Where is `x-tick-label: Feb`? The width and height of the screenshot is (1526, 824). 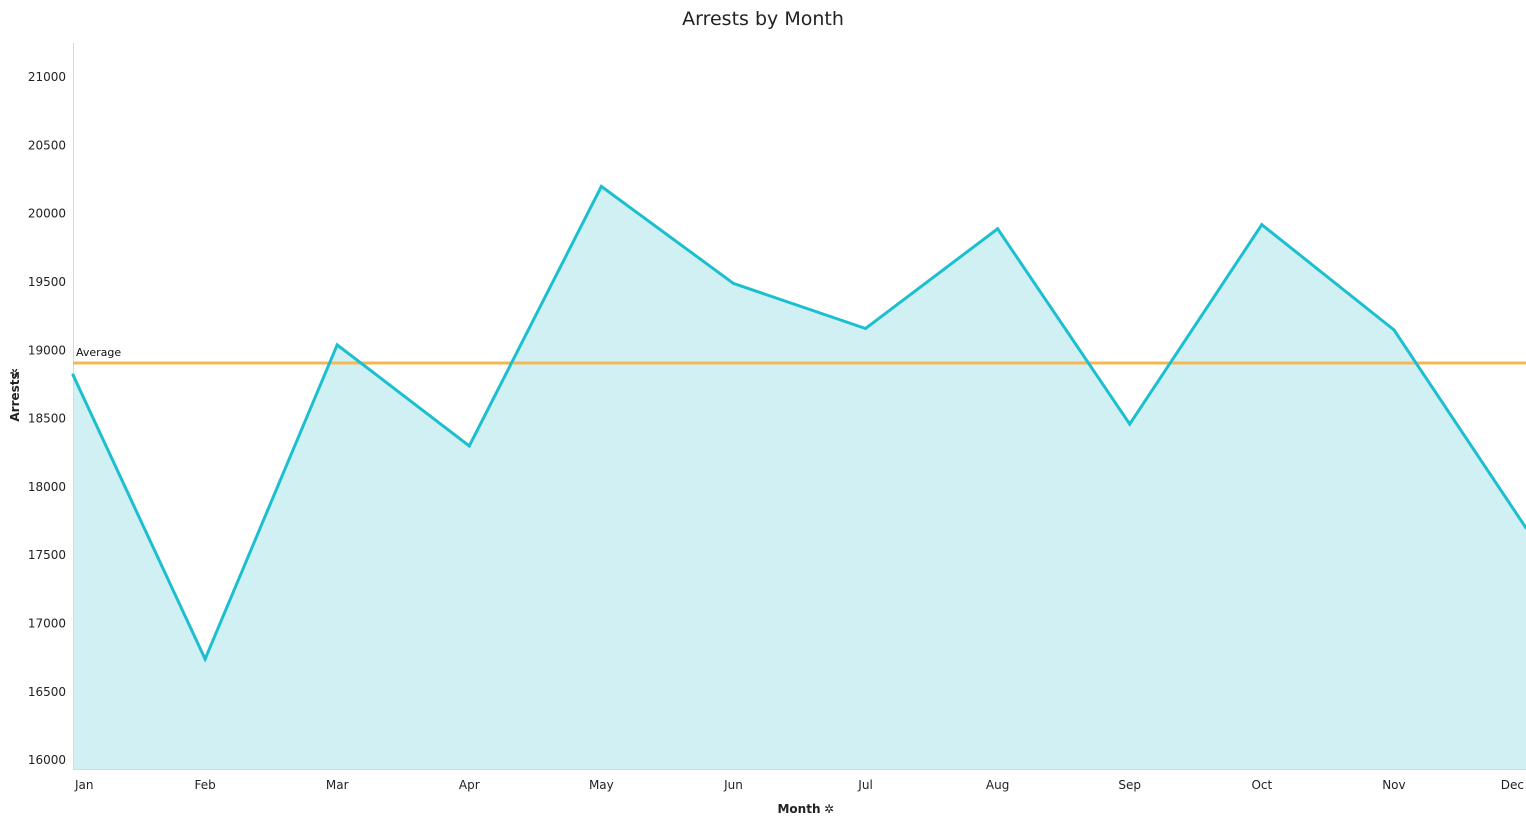
x-tick-label: Feb is located at coordinates (204, 785).